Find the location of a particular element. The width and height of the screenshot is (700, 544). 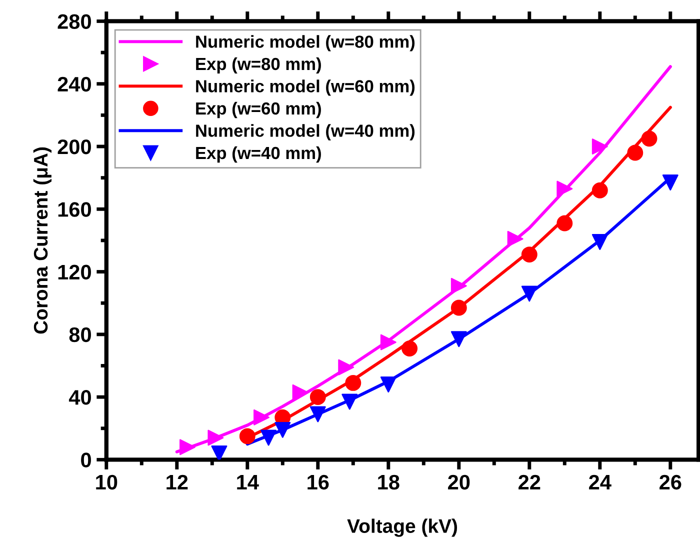

legend-label: Numeric model (w=40 mm) is located at coordinates (305, 132).